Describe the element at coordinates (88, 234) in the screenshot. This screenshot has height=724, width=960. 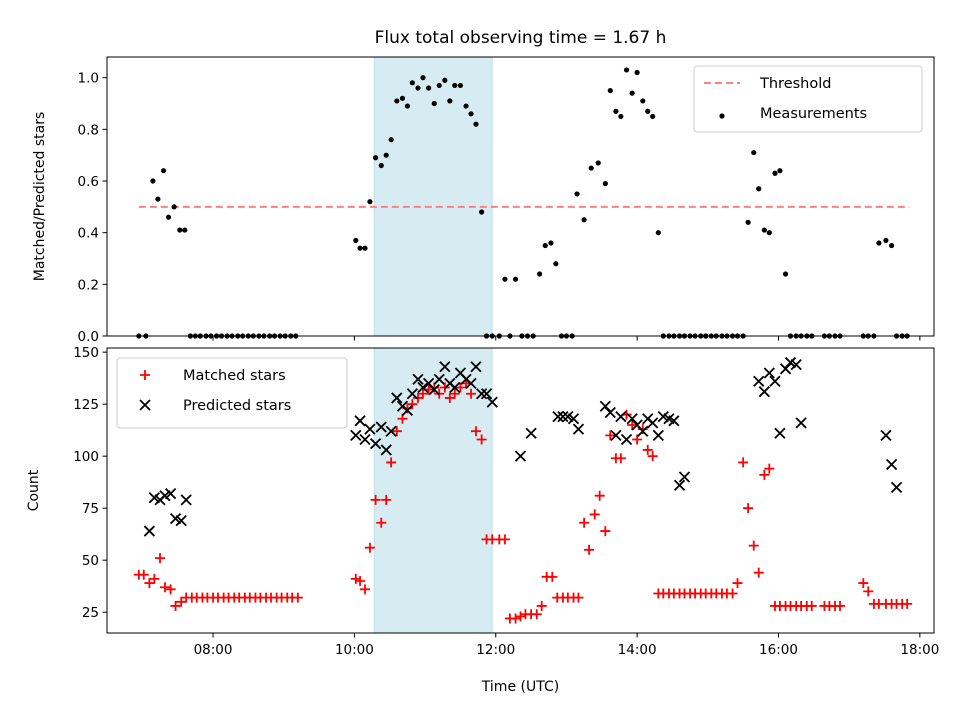
I see `y-tick-label: 0.4` at that location.